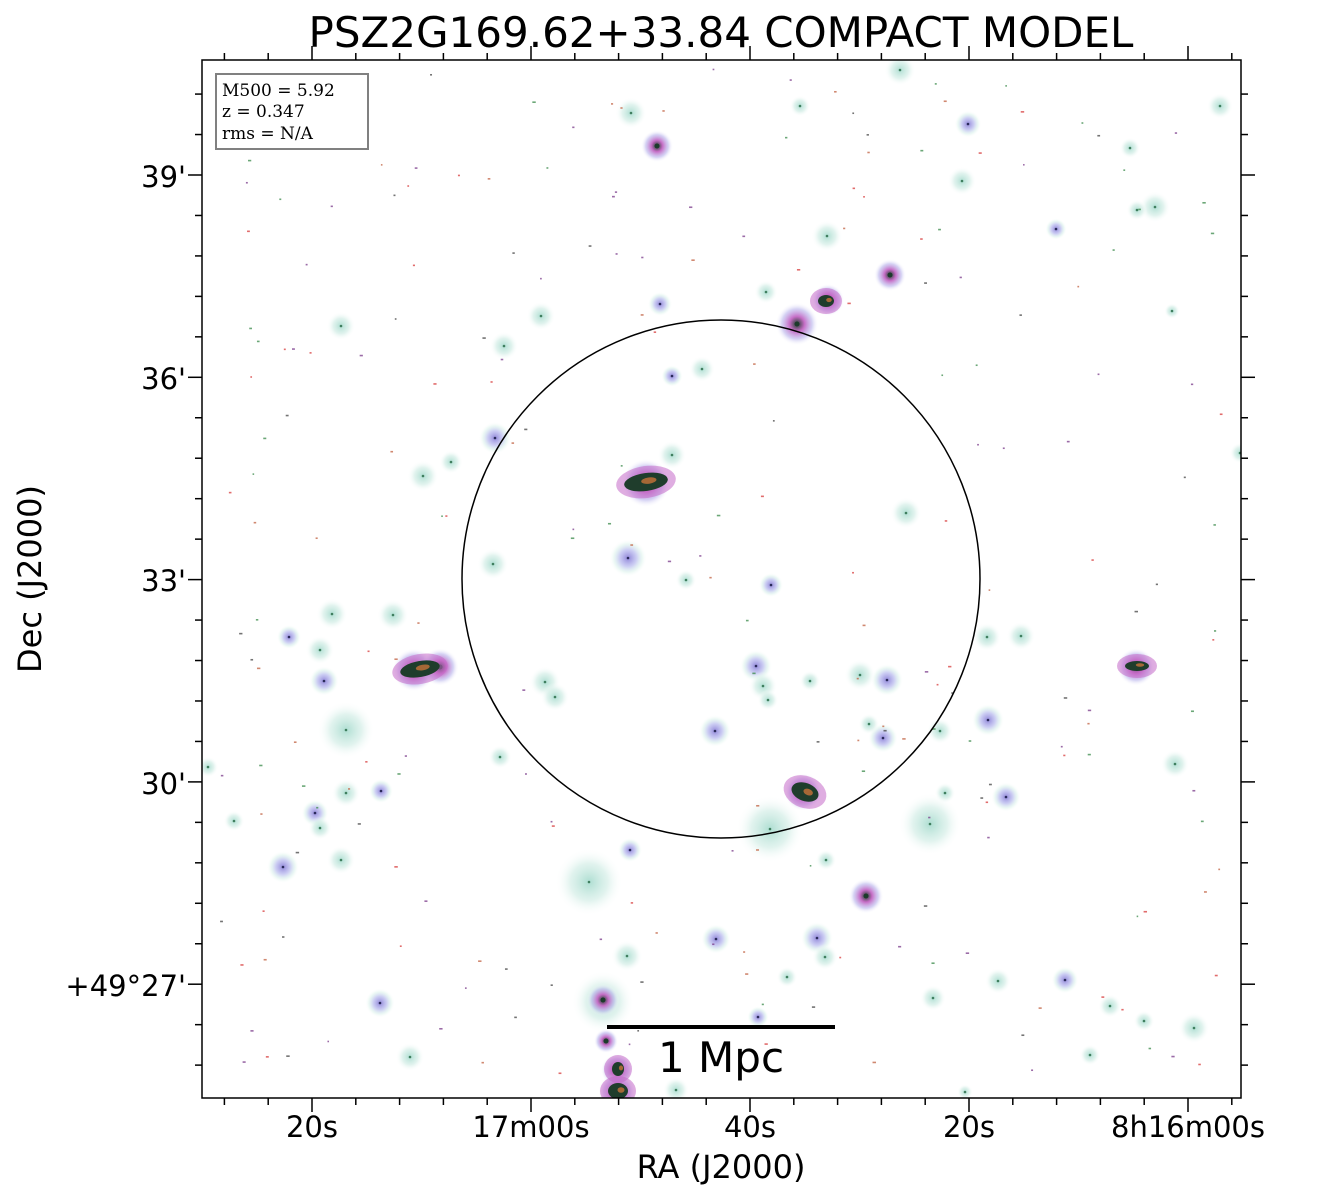  What do you see at coordinates (969, 1127) in the screenshot?
I see `x-tick-label: 20s` at bounding box center [969, 1127].